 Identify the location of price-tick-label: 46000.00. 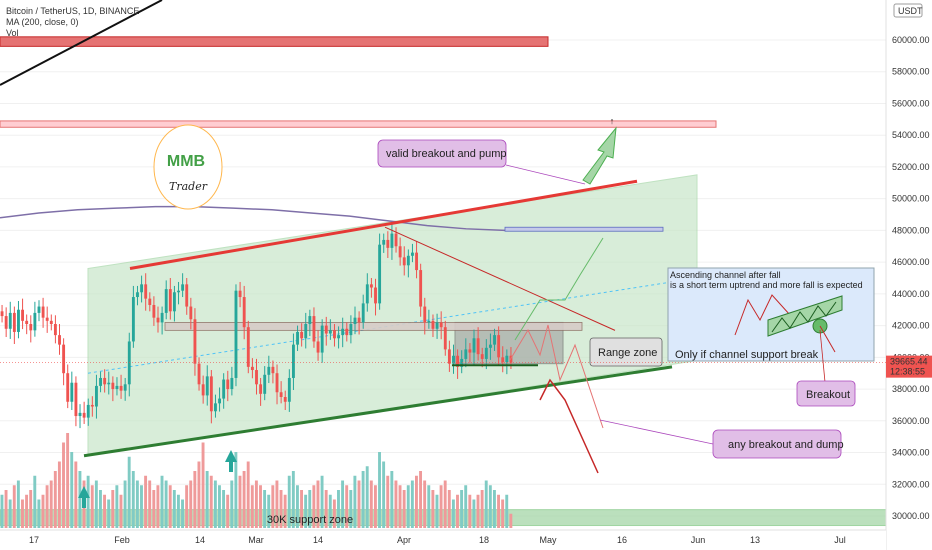
(911, 262).